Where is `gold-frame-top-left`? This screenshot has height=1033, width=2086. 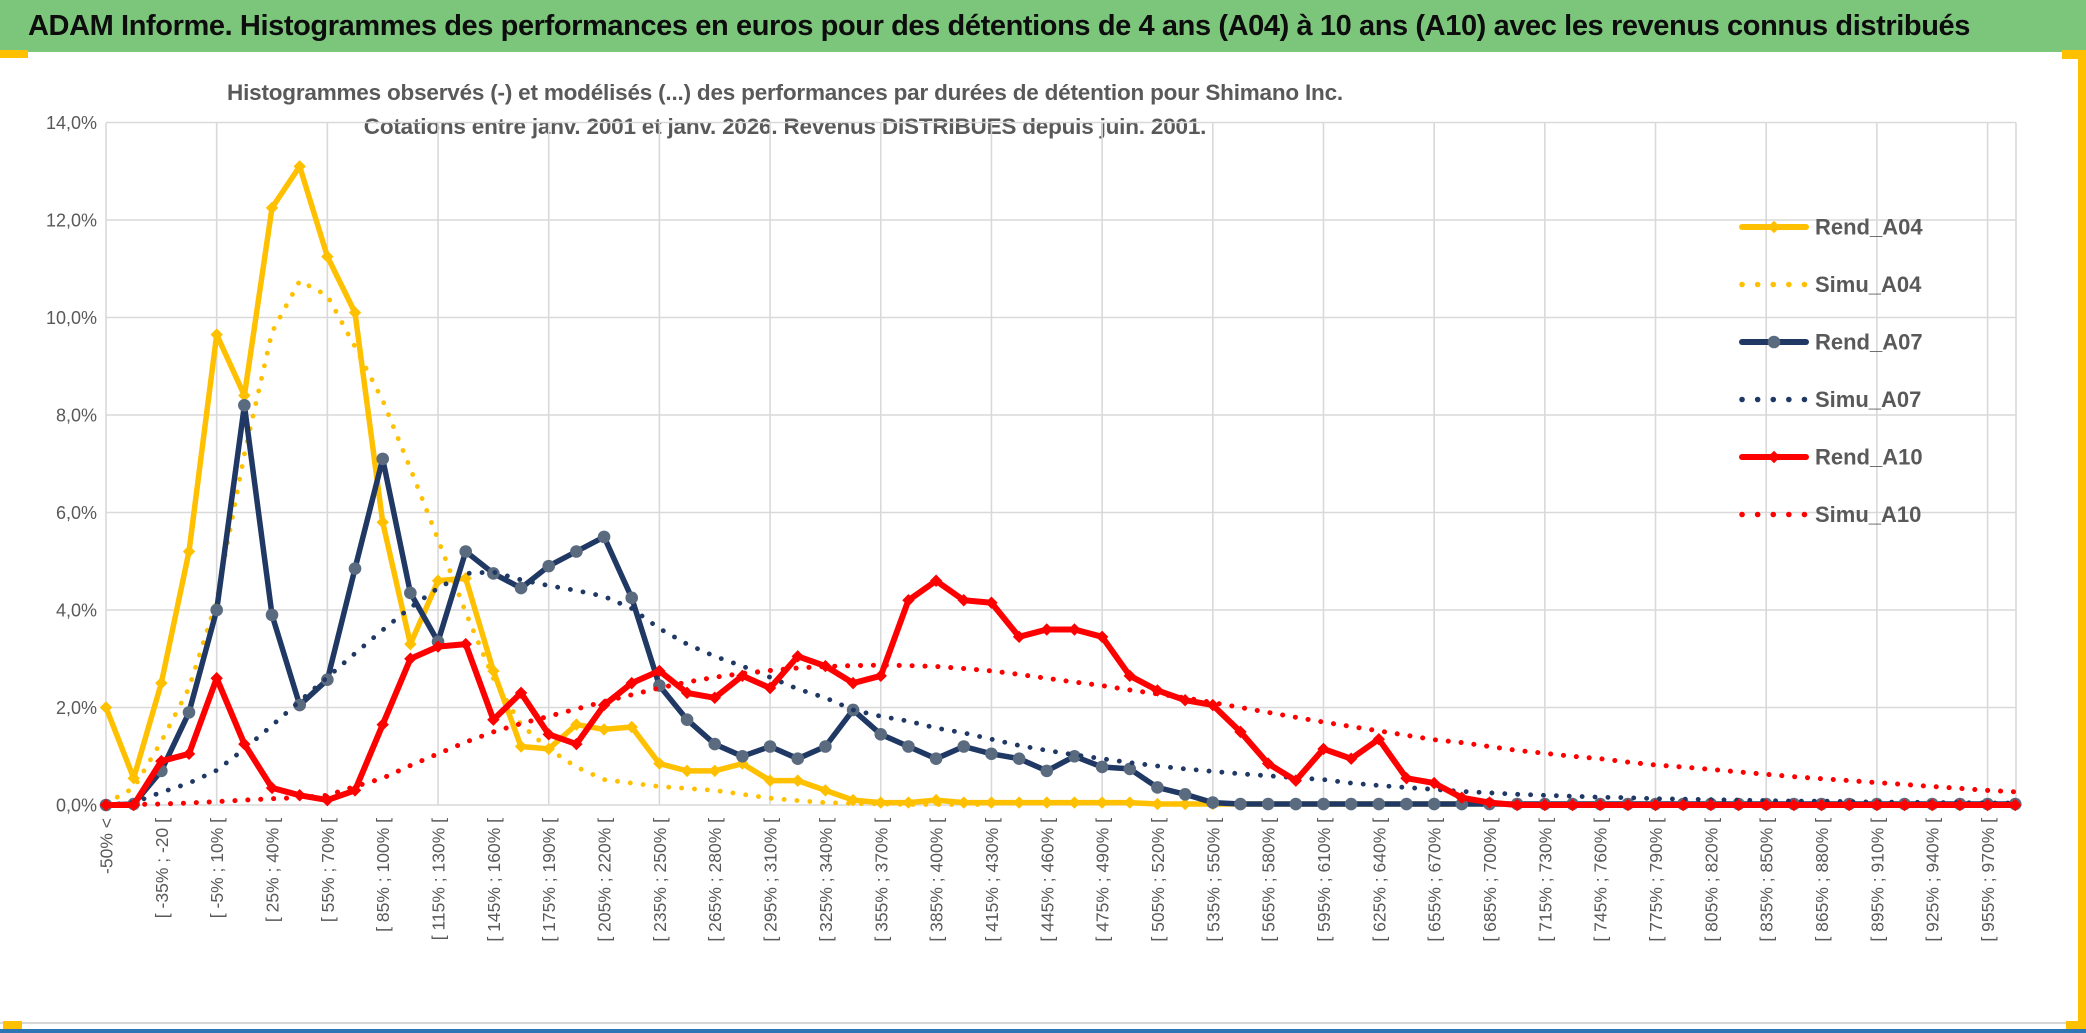
gold-frame-top-left is located at coordinates (14, 54).